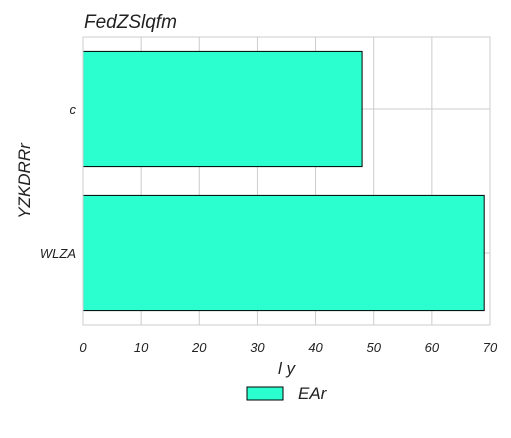 The height and width of the screenshot is (438, 511). I want to click on legend-label: EAr, so click(313, 393).